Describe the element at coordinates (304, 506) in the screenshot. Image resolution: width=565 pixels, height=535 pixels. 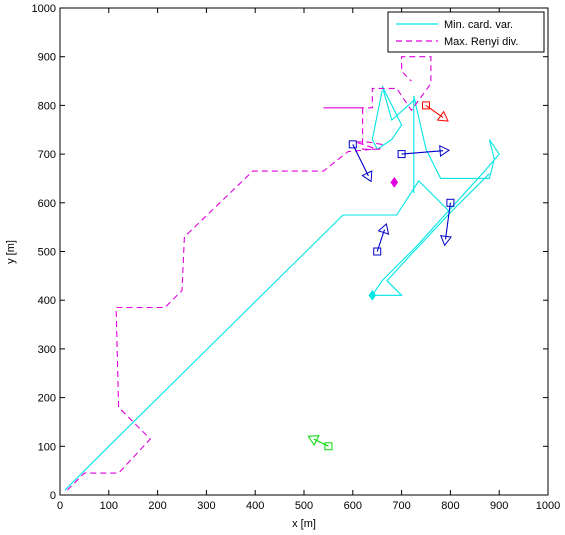
I see `x-tick-label: 500` at that location.